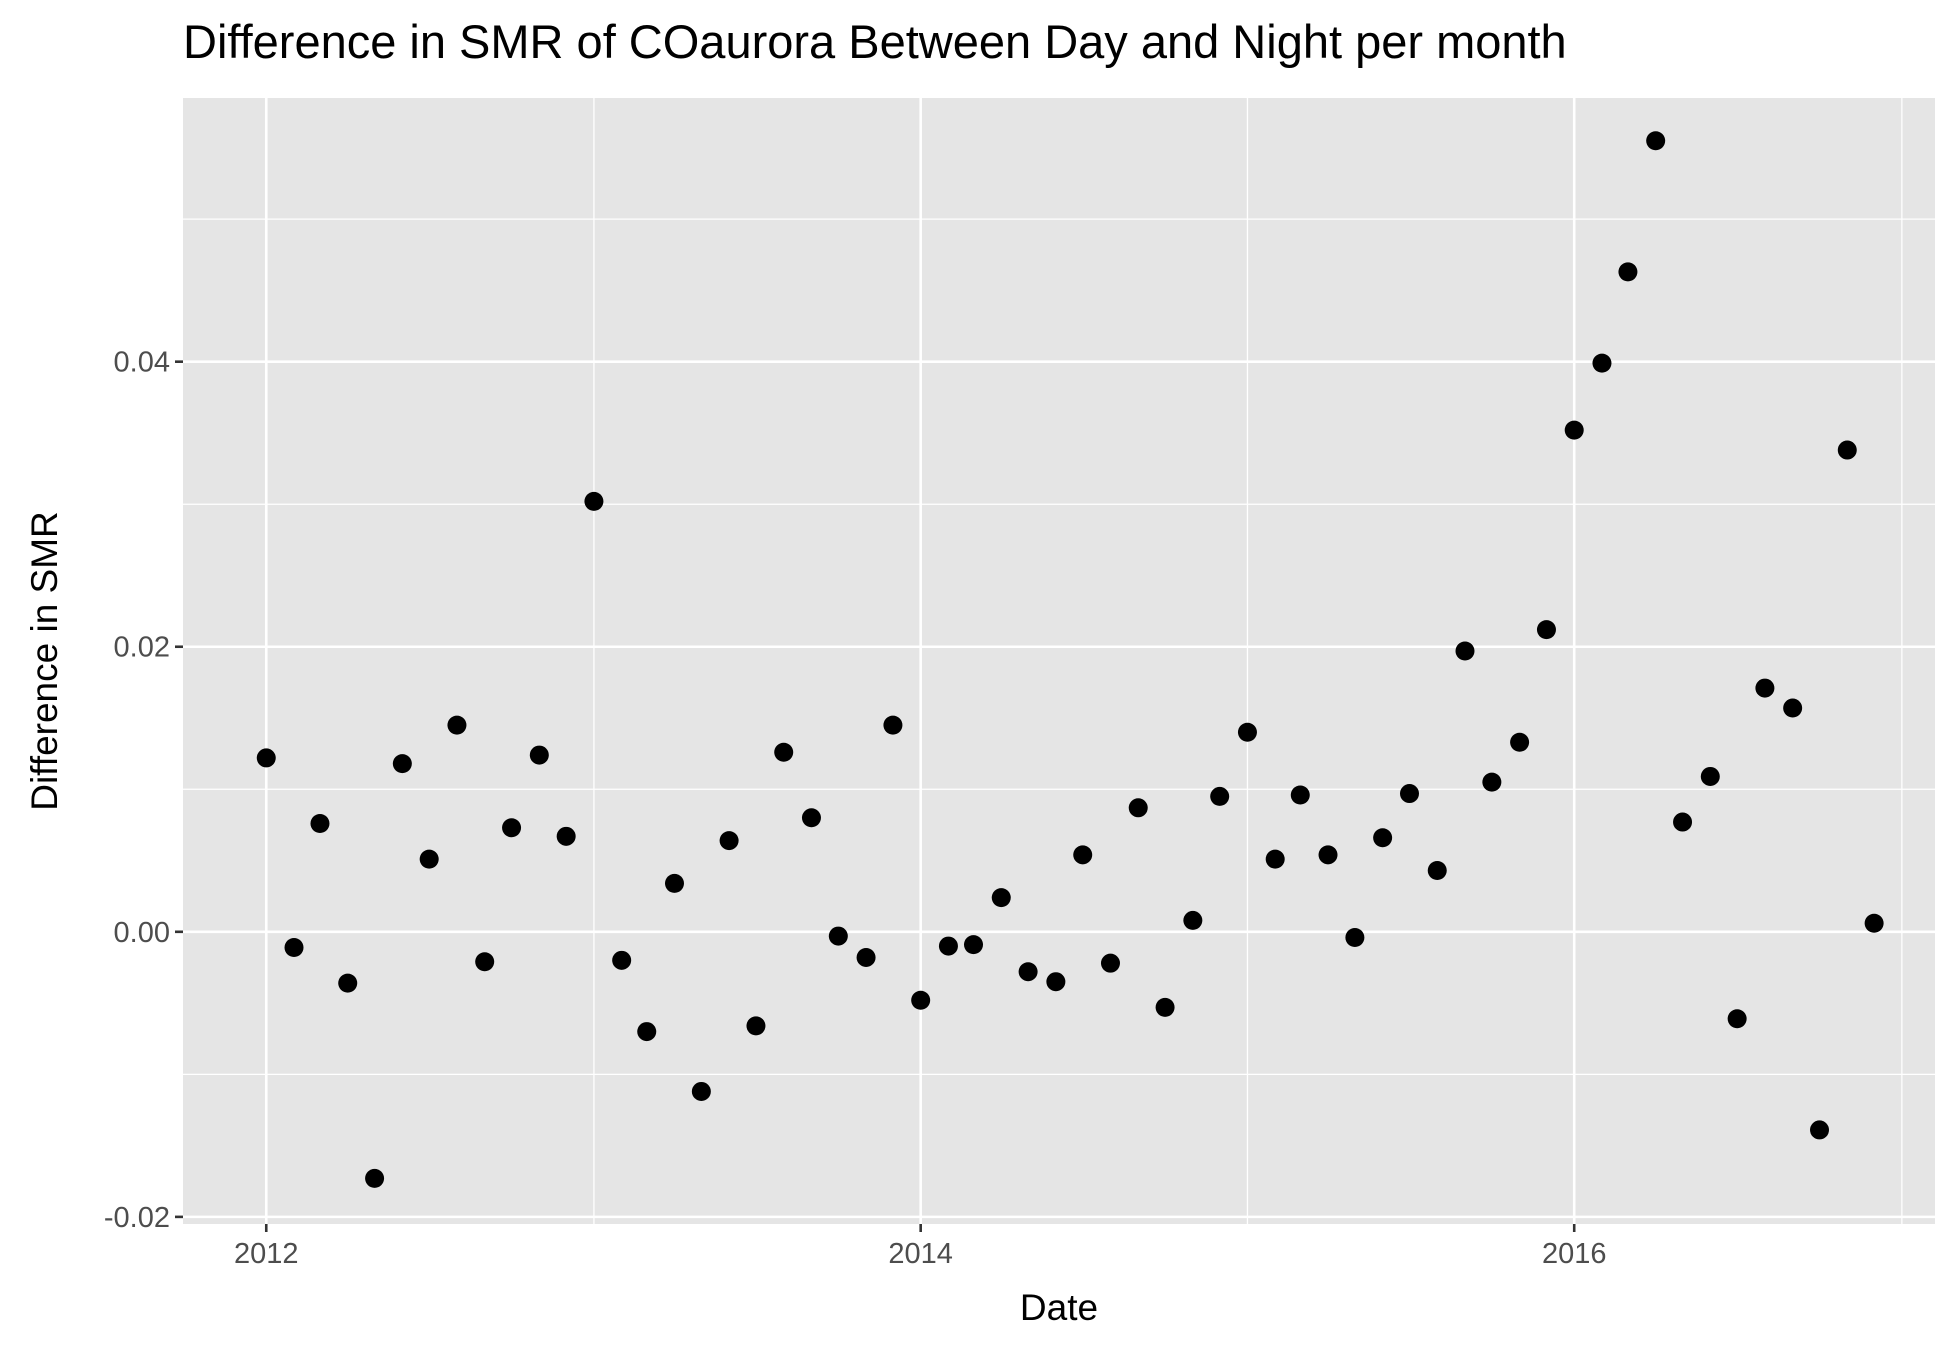 The width and height of the screenshot is (1950, 1349). Describe the element at coordinates (1574, 1254) in the screenshot. I see `x-tick-label: 2016` at that location.